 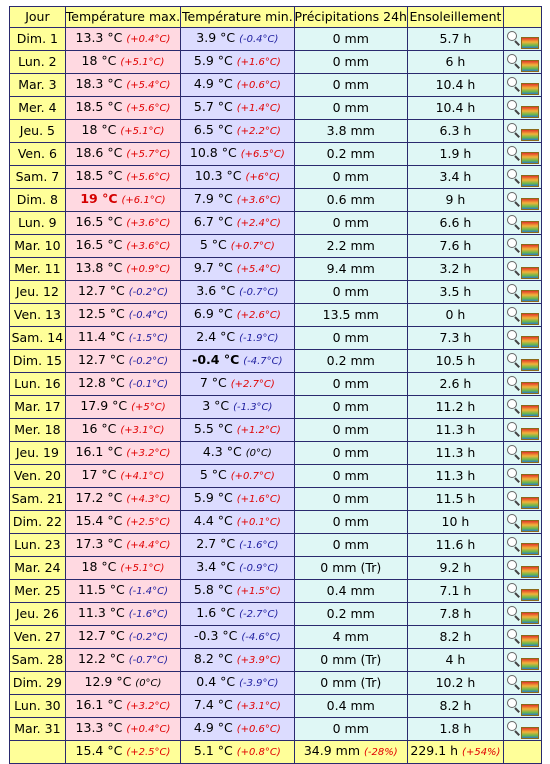 What do you see at coordinates (455, 39) in the screenshot?
I see `sunshine-cell: 5.7 h` at bounding box center [455, 39].